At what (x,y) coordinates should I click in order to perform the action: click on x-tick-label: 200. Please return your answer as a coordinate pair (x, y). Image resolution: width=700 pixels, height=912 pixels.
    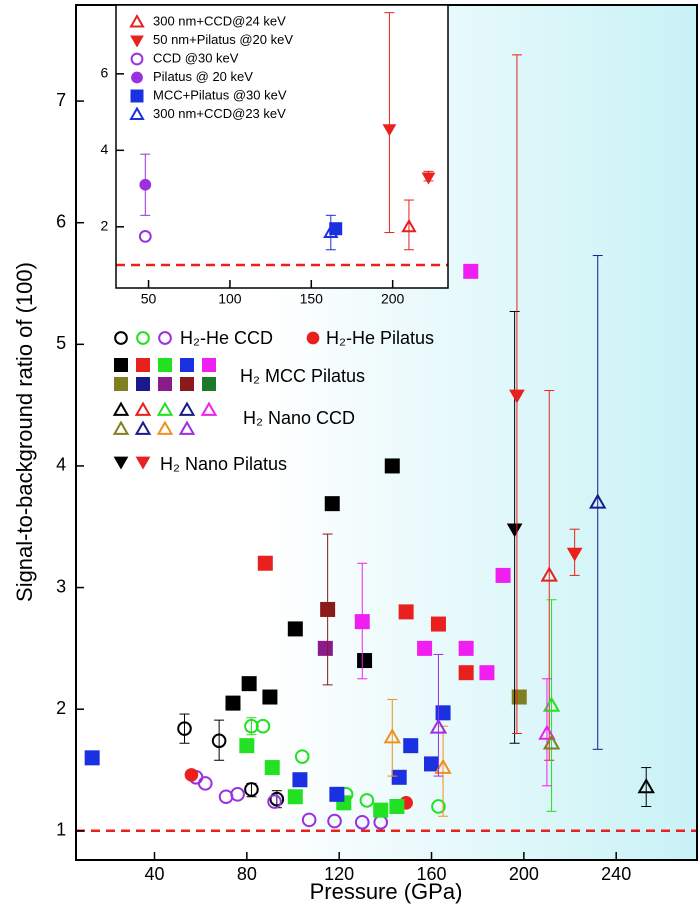
    Looking at the image, I should click on (524, 874).